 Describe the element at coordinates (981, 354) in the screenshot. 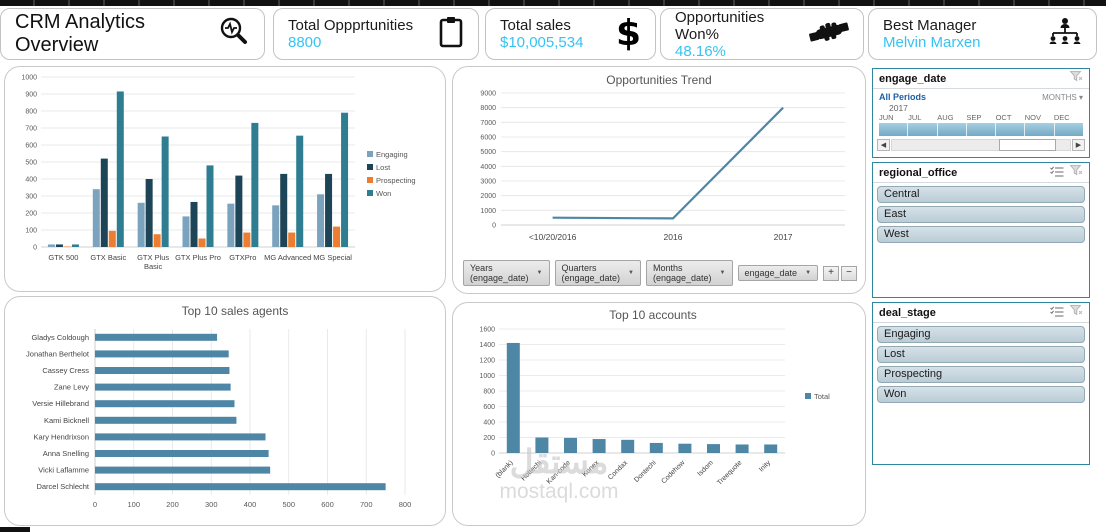

I see `stage-option-lost: Lost` at that location.